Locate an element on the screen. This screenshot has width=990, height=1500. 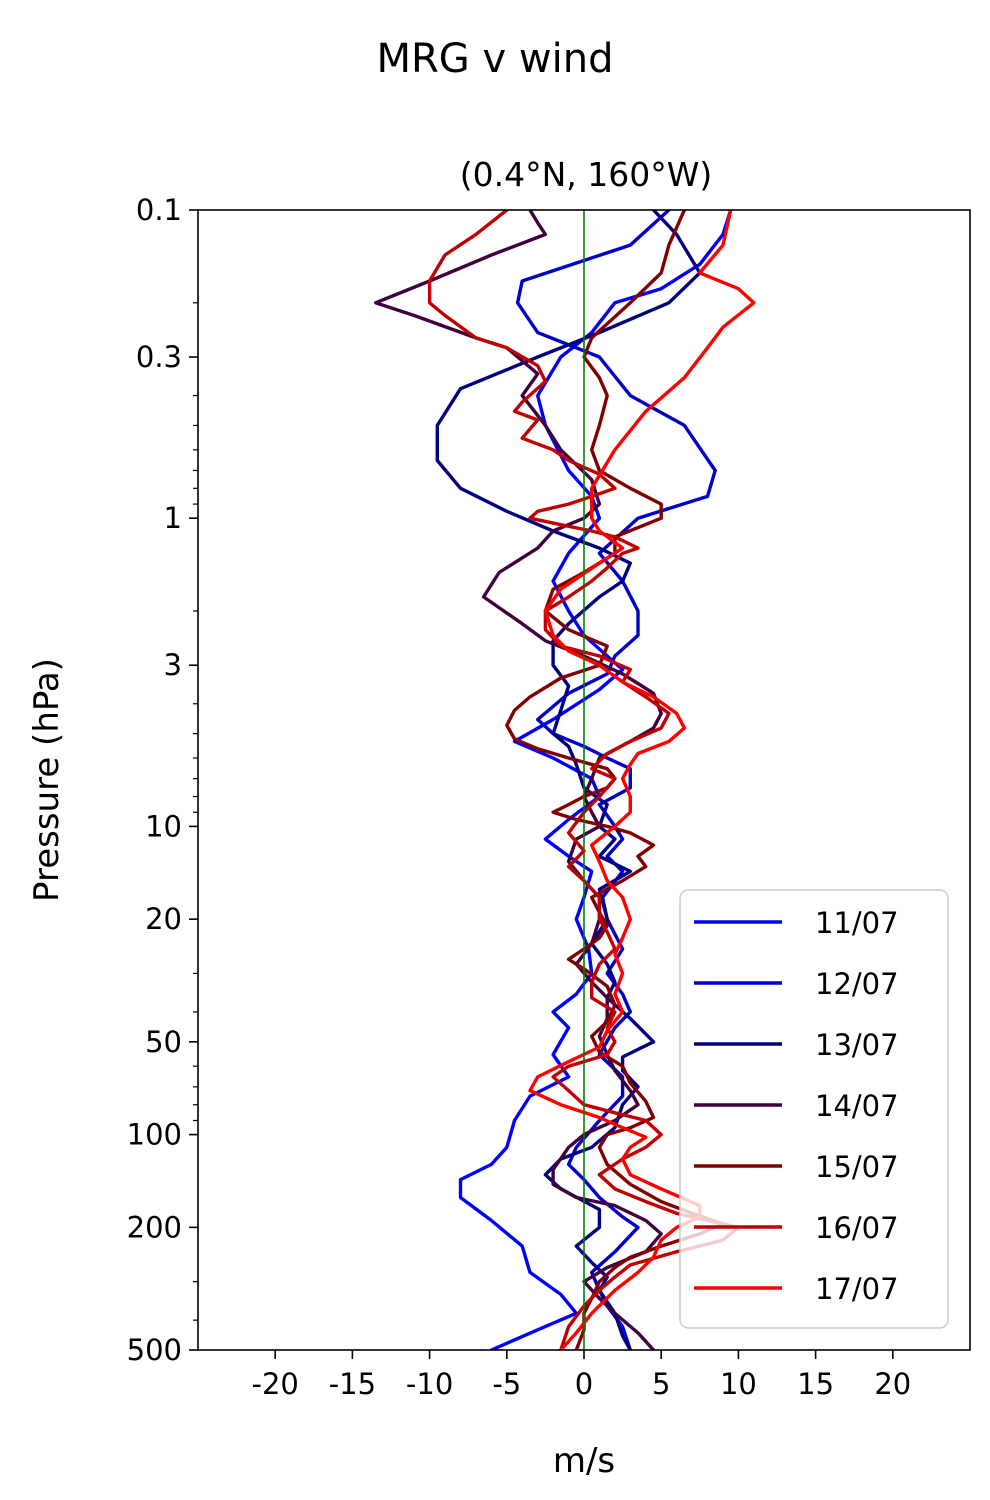
y-tick-label: 10 is located at coordinates (163, 826).